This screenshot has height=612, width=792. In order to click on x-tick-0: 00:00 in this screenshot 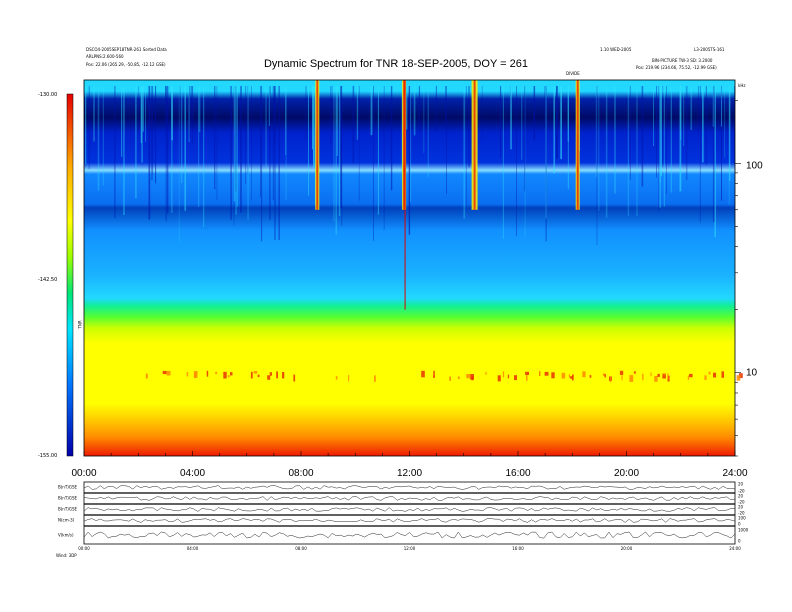, I will do `click(84, 473)`.